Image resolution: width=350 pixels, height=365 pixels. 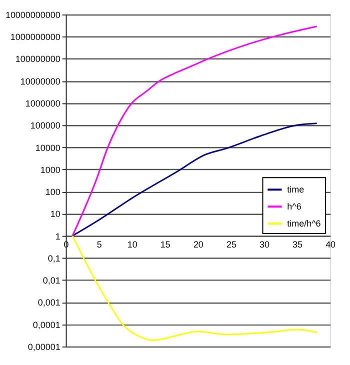 I want to click on y-tick-label: 1000000, so click(x=42, y=103).